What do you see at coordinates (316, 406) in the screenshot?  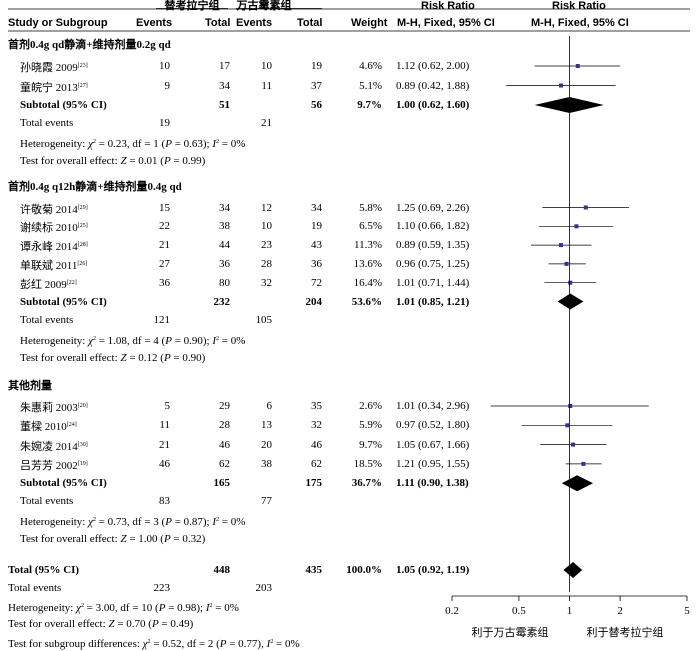 I see `total2-value: 35` at bounding box center [316, 406].